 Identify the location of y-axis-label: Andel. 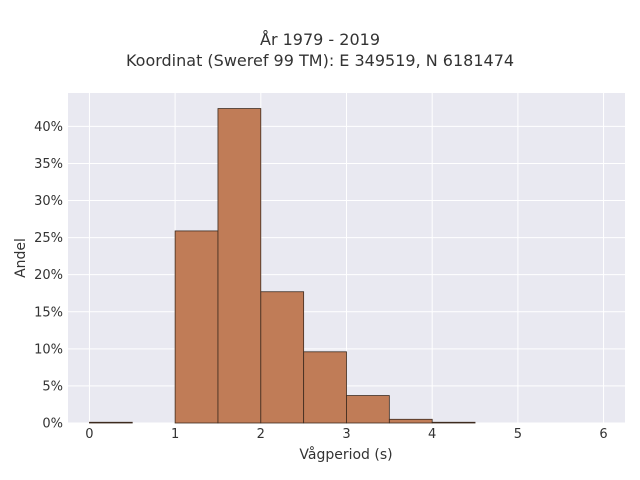
(21, 258).